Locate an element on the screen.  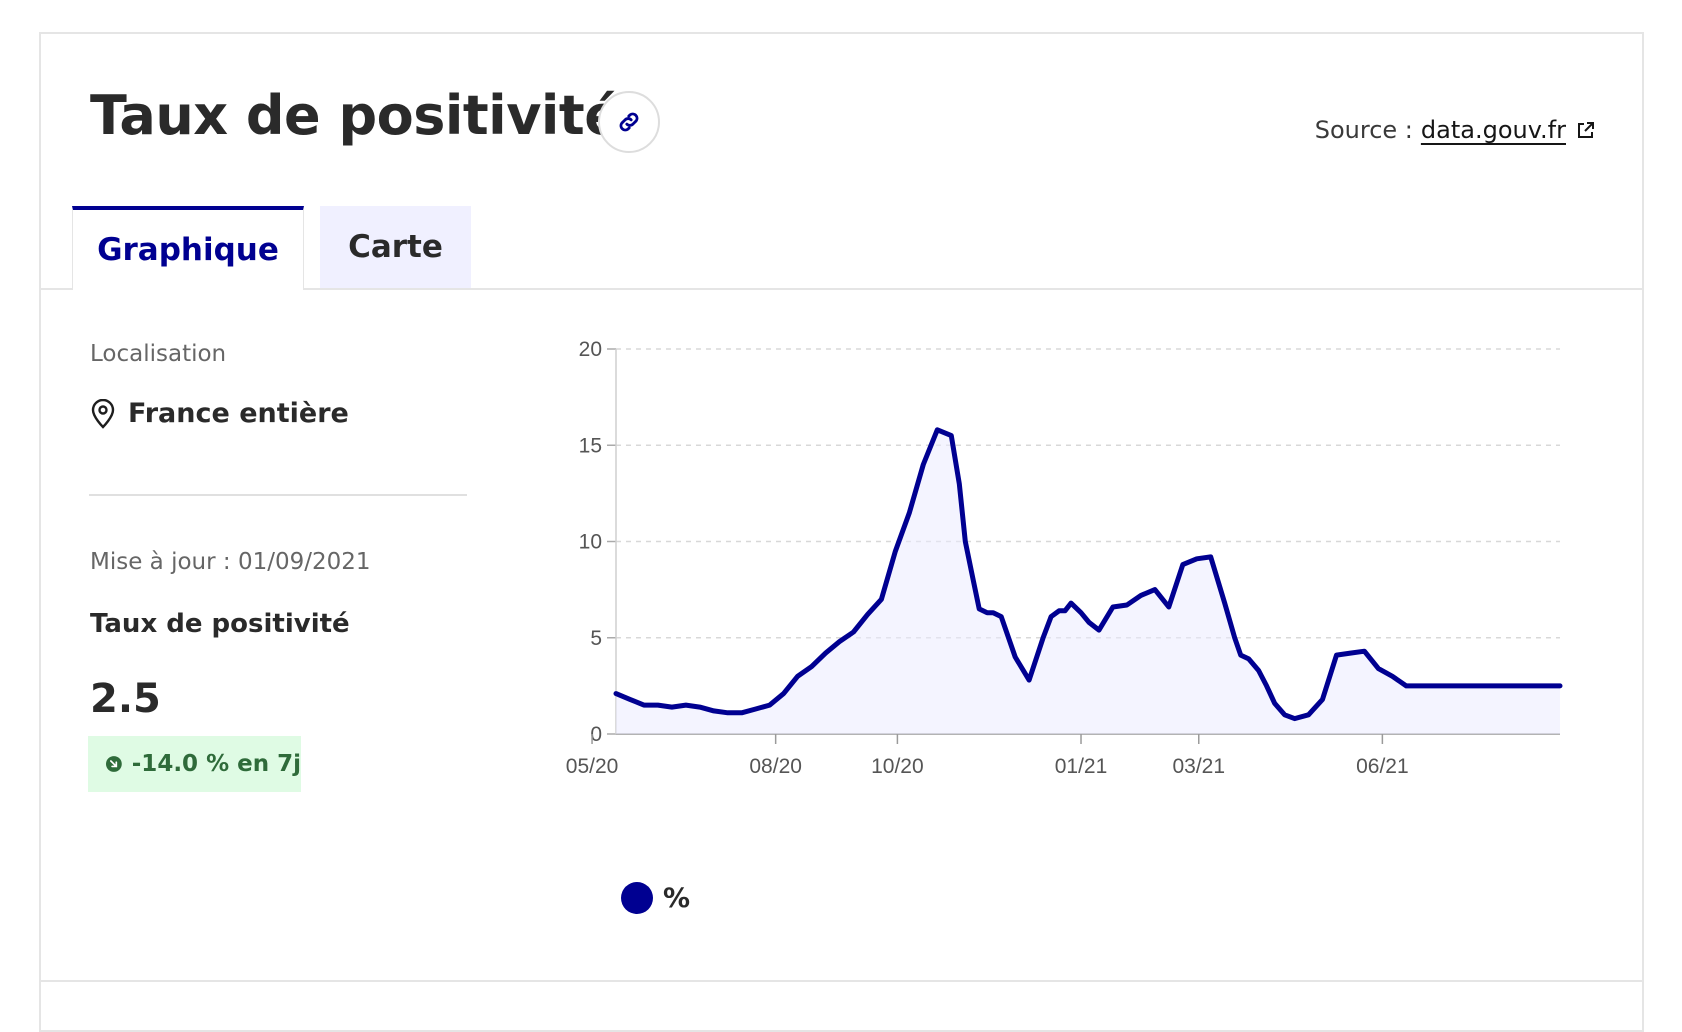
tab-carte: Carte is located at coordinates (395, 247).